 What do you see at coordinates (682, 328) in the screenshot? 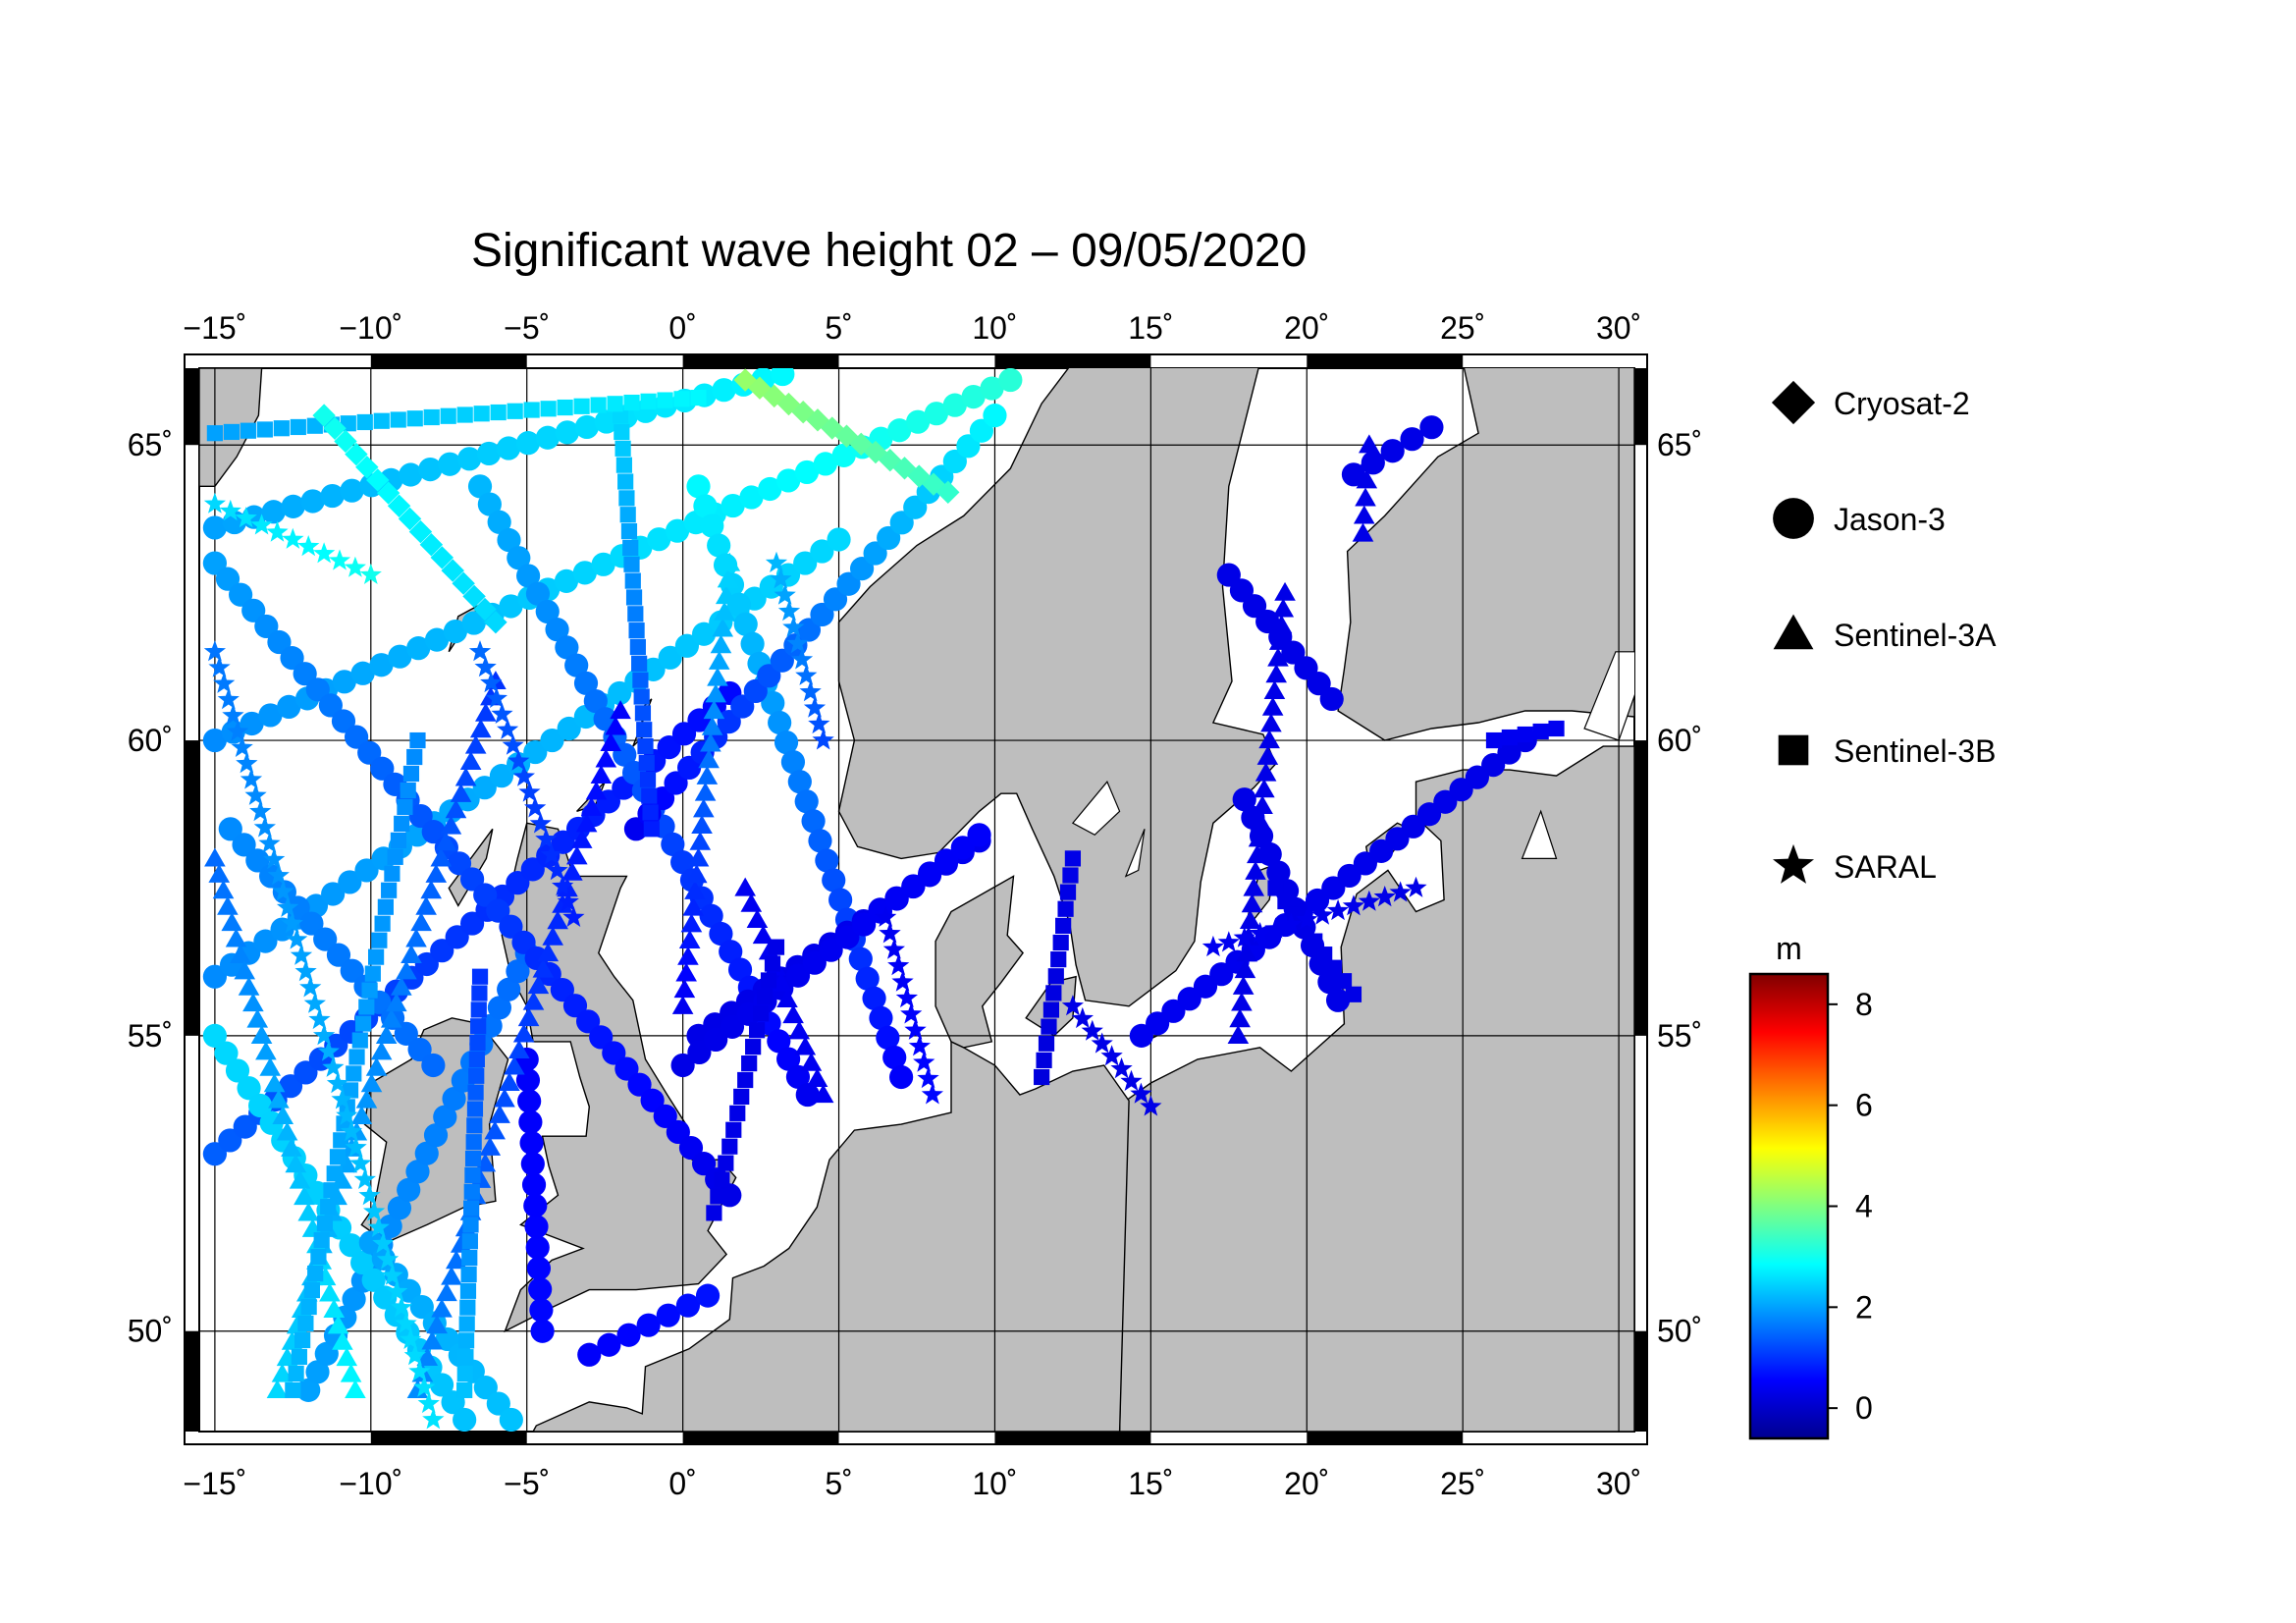
I see `lon-tick-label: 0˚` at bounding box center [682, 328].